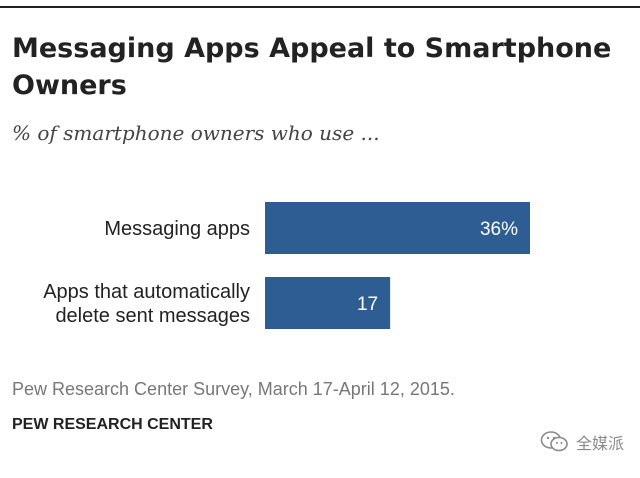 The image size is (640, 478). Describe the element at coordinates (554, 441) in the screenshot. I see `wechat-icon` at that location.